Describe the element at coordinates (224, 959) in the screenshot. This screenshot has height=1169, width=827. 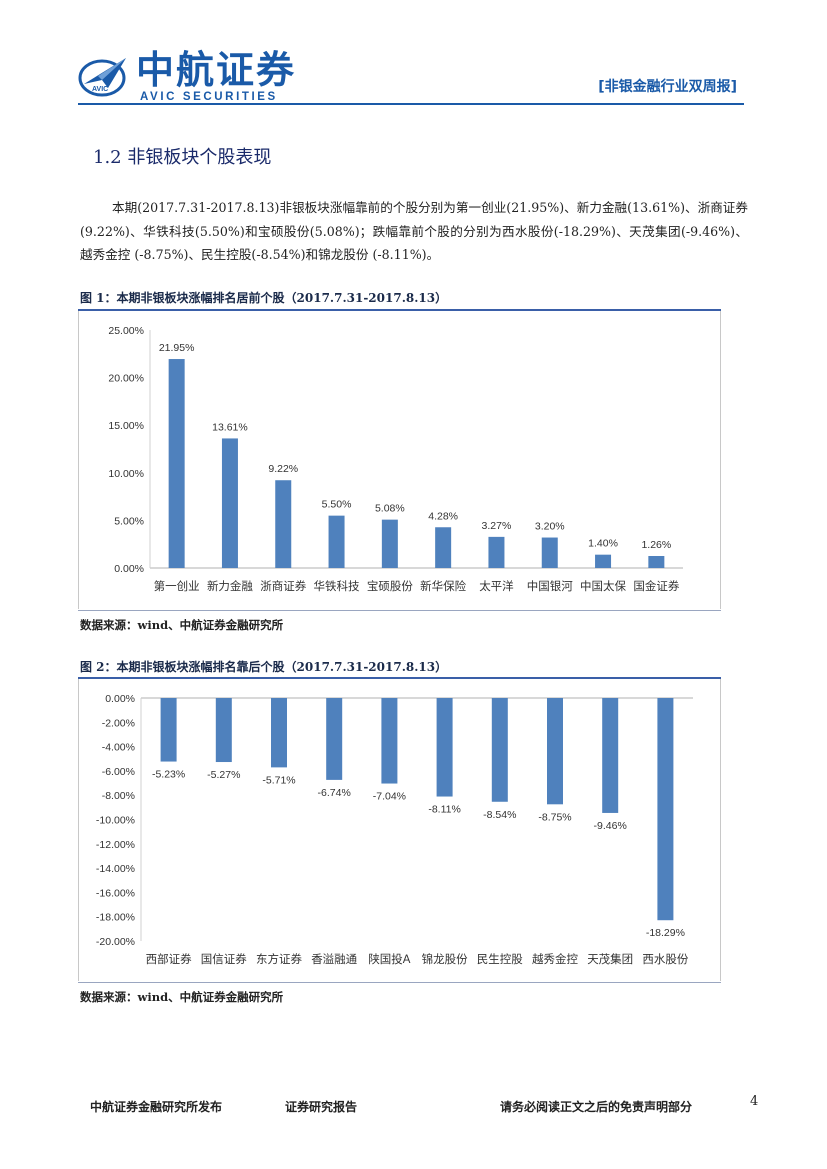
I see `x-tick-label: 国信证券` at that location.